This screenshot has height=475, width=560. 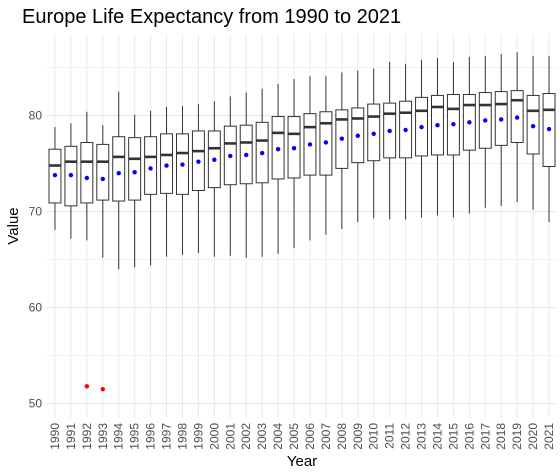 What do you see at coordinates (342, 436) in the screenshot?
I see `x-tick-label: 2008` at bounding box center [342, 436].